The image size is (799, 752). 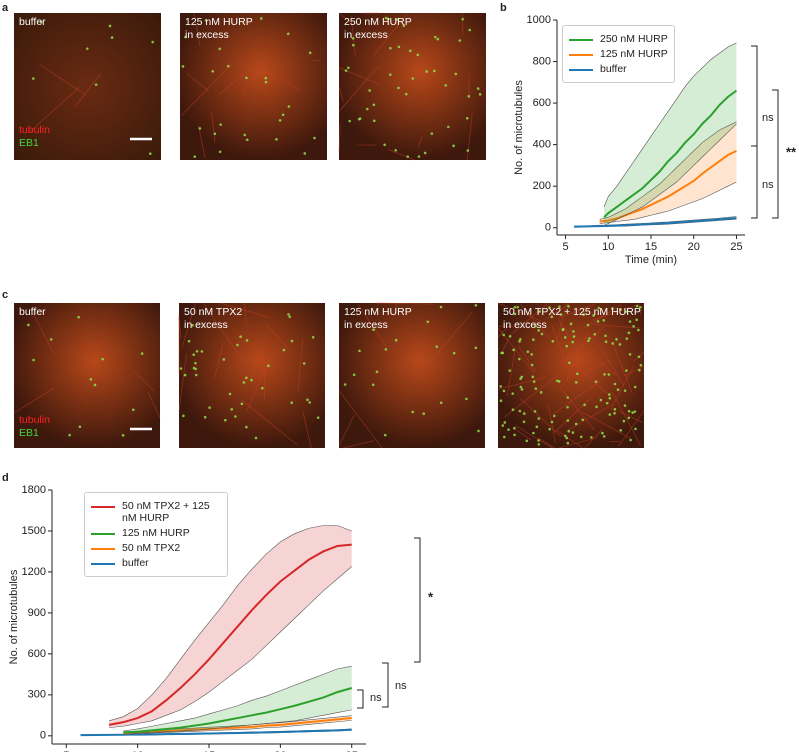 I want to click on legend-label: buffer, so click(x=135, y=563).